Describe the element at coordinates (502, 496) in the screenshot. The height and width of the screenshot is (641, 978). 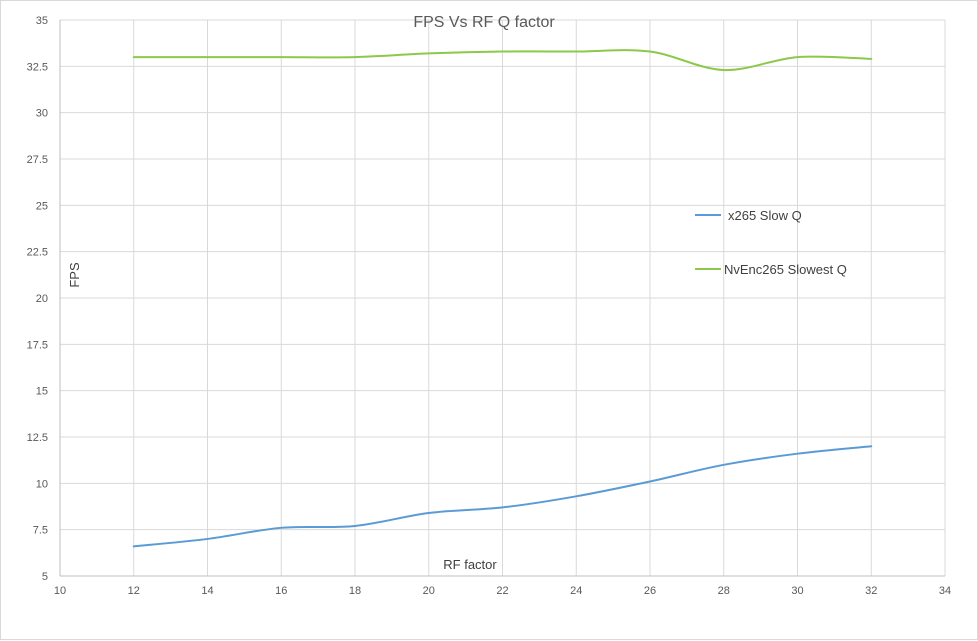
I see `series-line-x265` at that location.